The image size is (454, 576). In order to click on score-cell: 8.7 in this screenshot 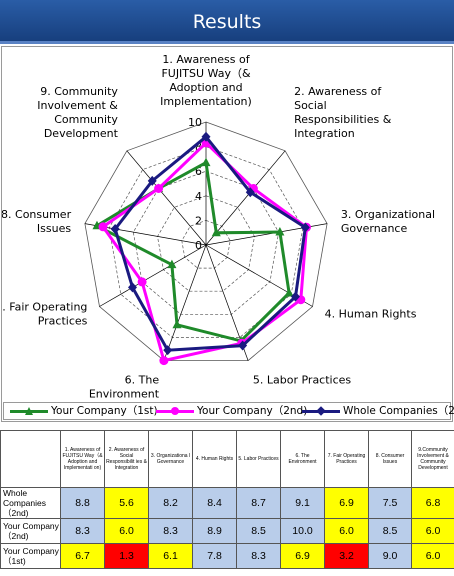, I will do `click(258, 503)`.